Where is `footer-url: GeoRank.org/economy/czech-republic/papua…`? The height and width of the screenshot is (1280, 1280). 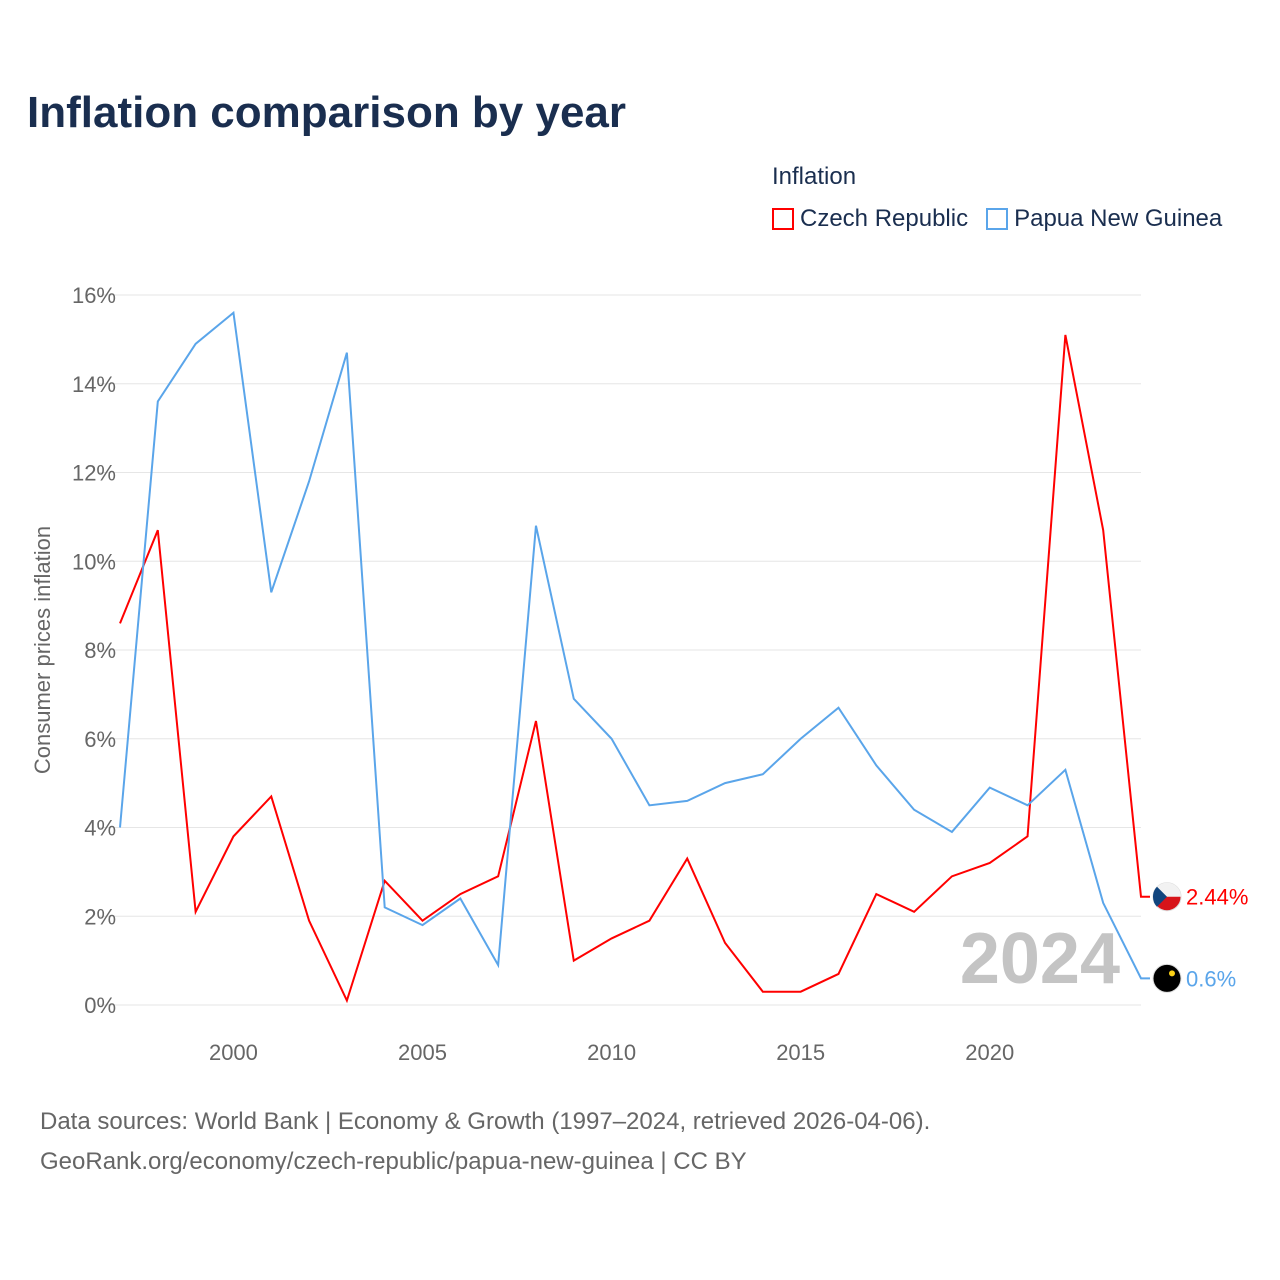
footer-url: GeoRank.org/economy/czech-republic/papua… is located at coordinates (393, 1161).